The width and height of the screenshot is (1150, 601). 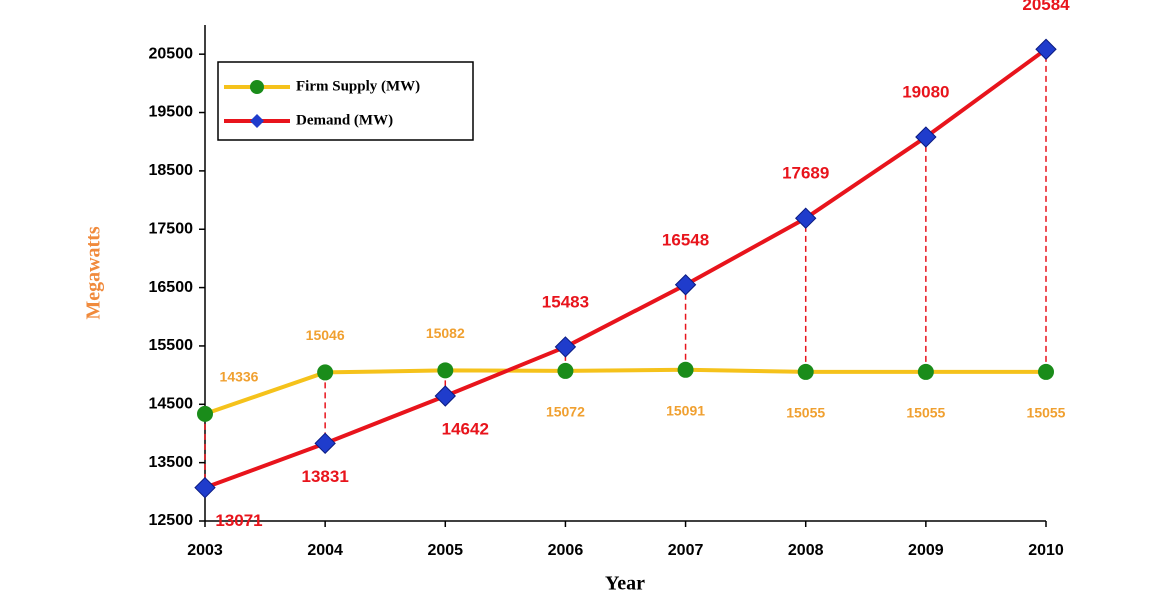 What do you see at coordinates (171, 112) in the screenshot?
I see `y-tick-label: 19500` at bounding box center [171, 112].